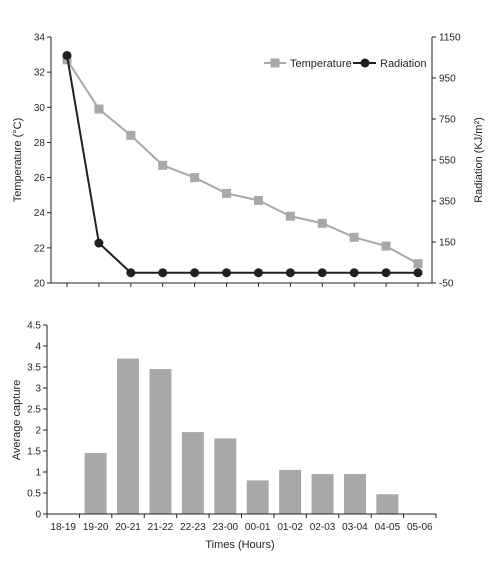  I want to click on legend-temperature-marker, so click(275, 63).